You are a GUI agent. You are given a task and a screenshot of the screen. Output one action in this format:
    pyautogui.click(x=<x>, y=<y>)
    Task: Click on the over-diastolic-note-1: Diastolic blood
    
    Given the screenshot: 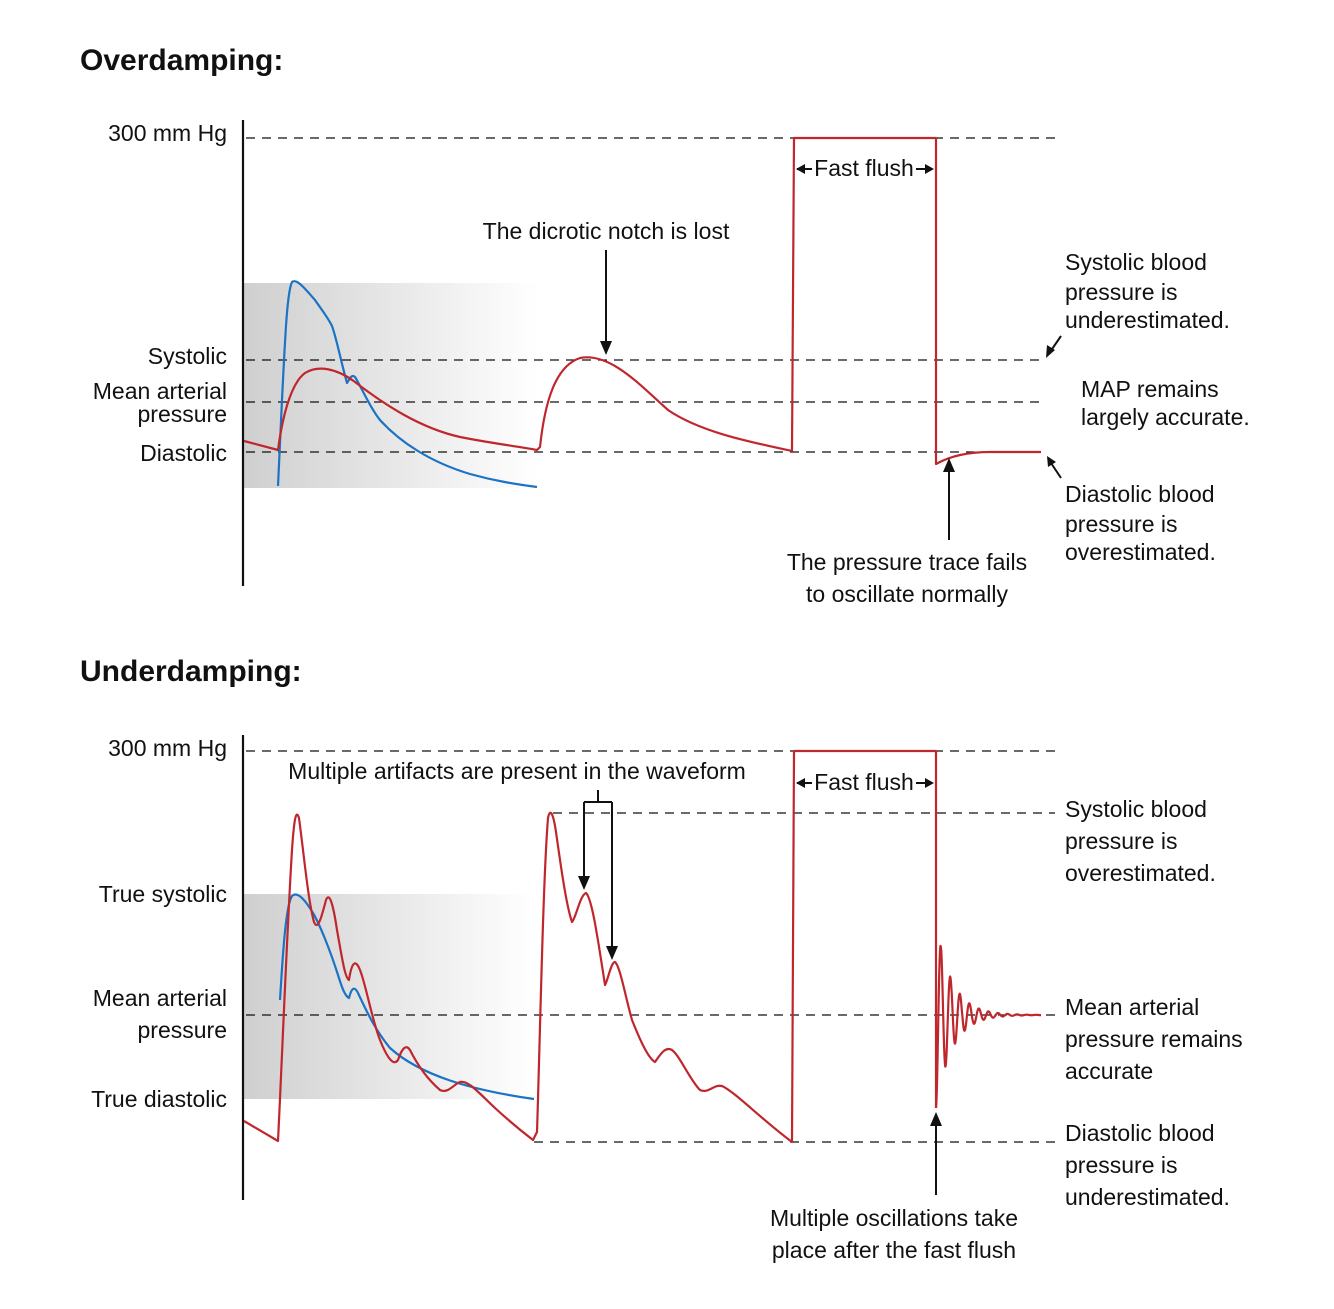 What is the action you would take?
    pyautogui.click(x=1140, y=494)
    